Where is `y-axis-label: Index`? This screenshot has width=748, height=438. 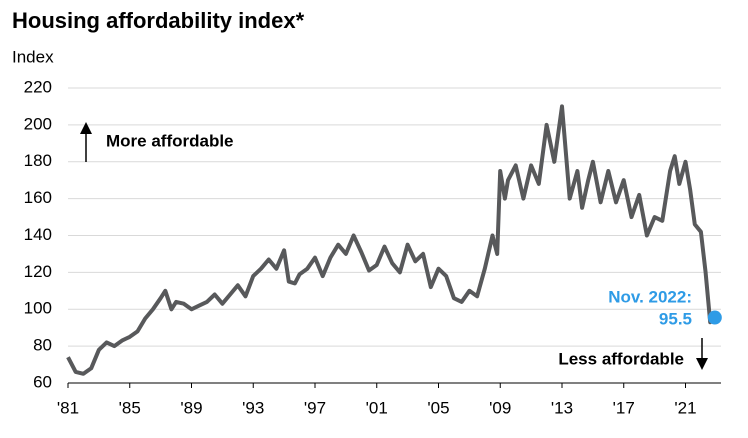 y-axis-label: Index is located at coordinates (33, 56).